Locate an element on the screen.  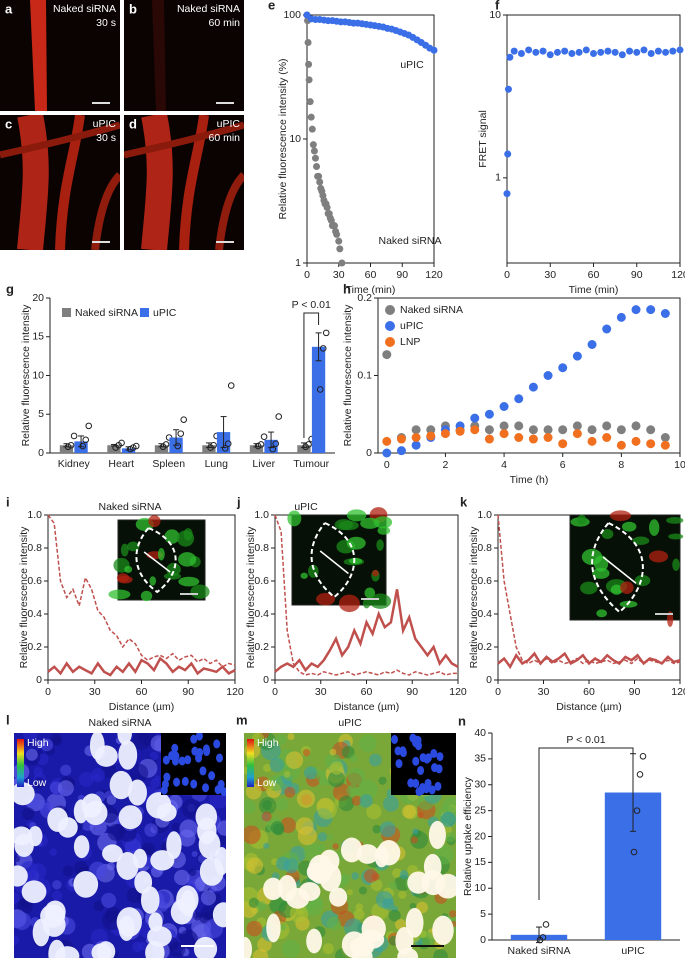
x-tick-label: Heart is located at coordinates (121, 464).